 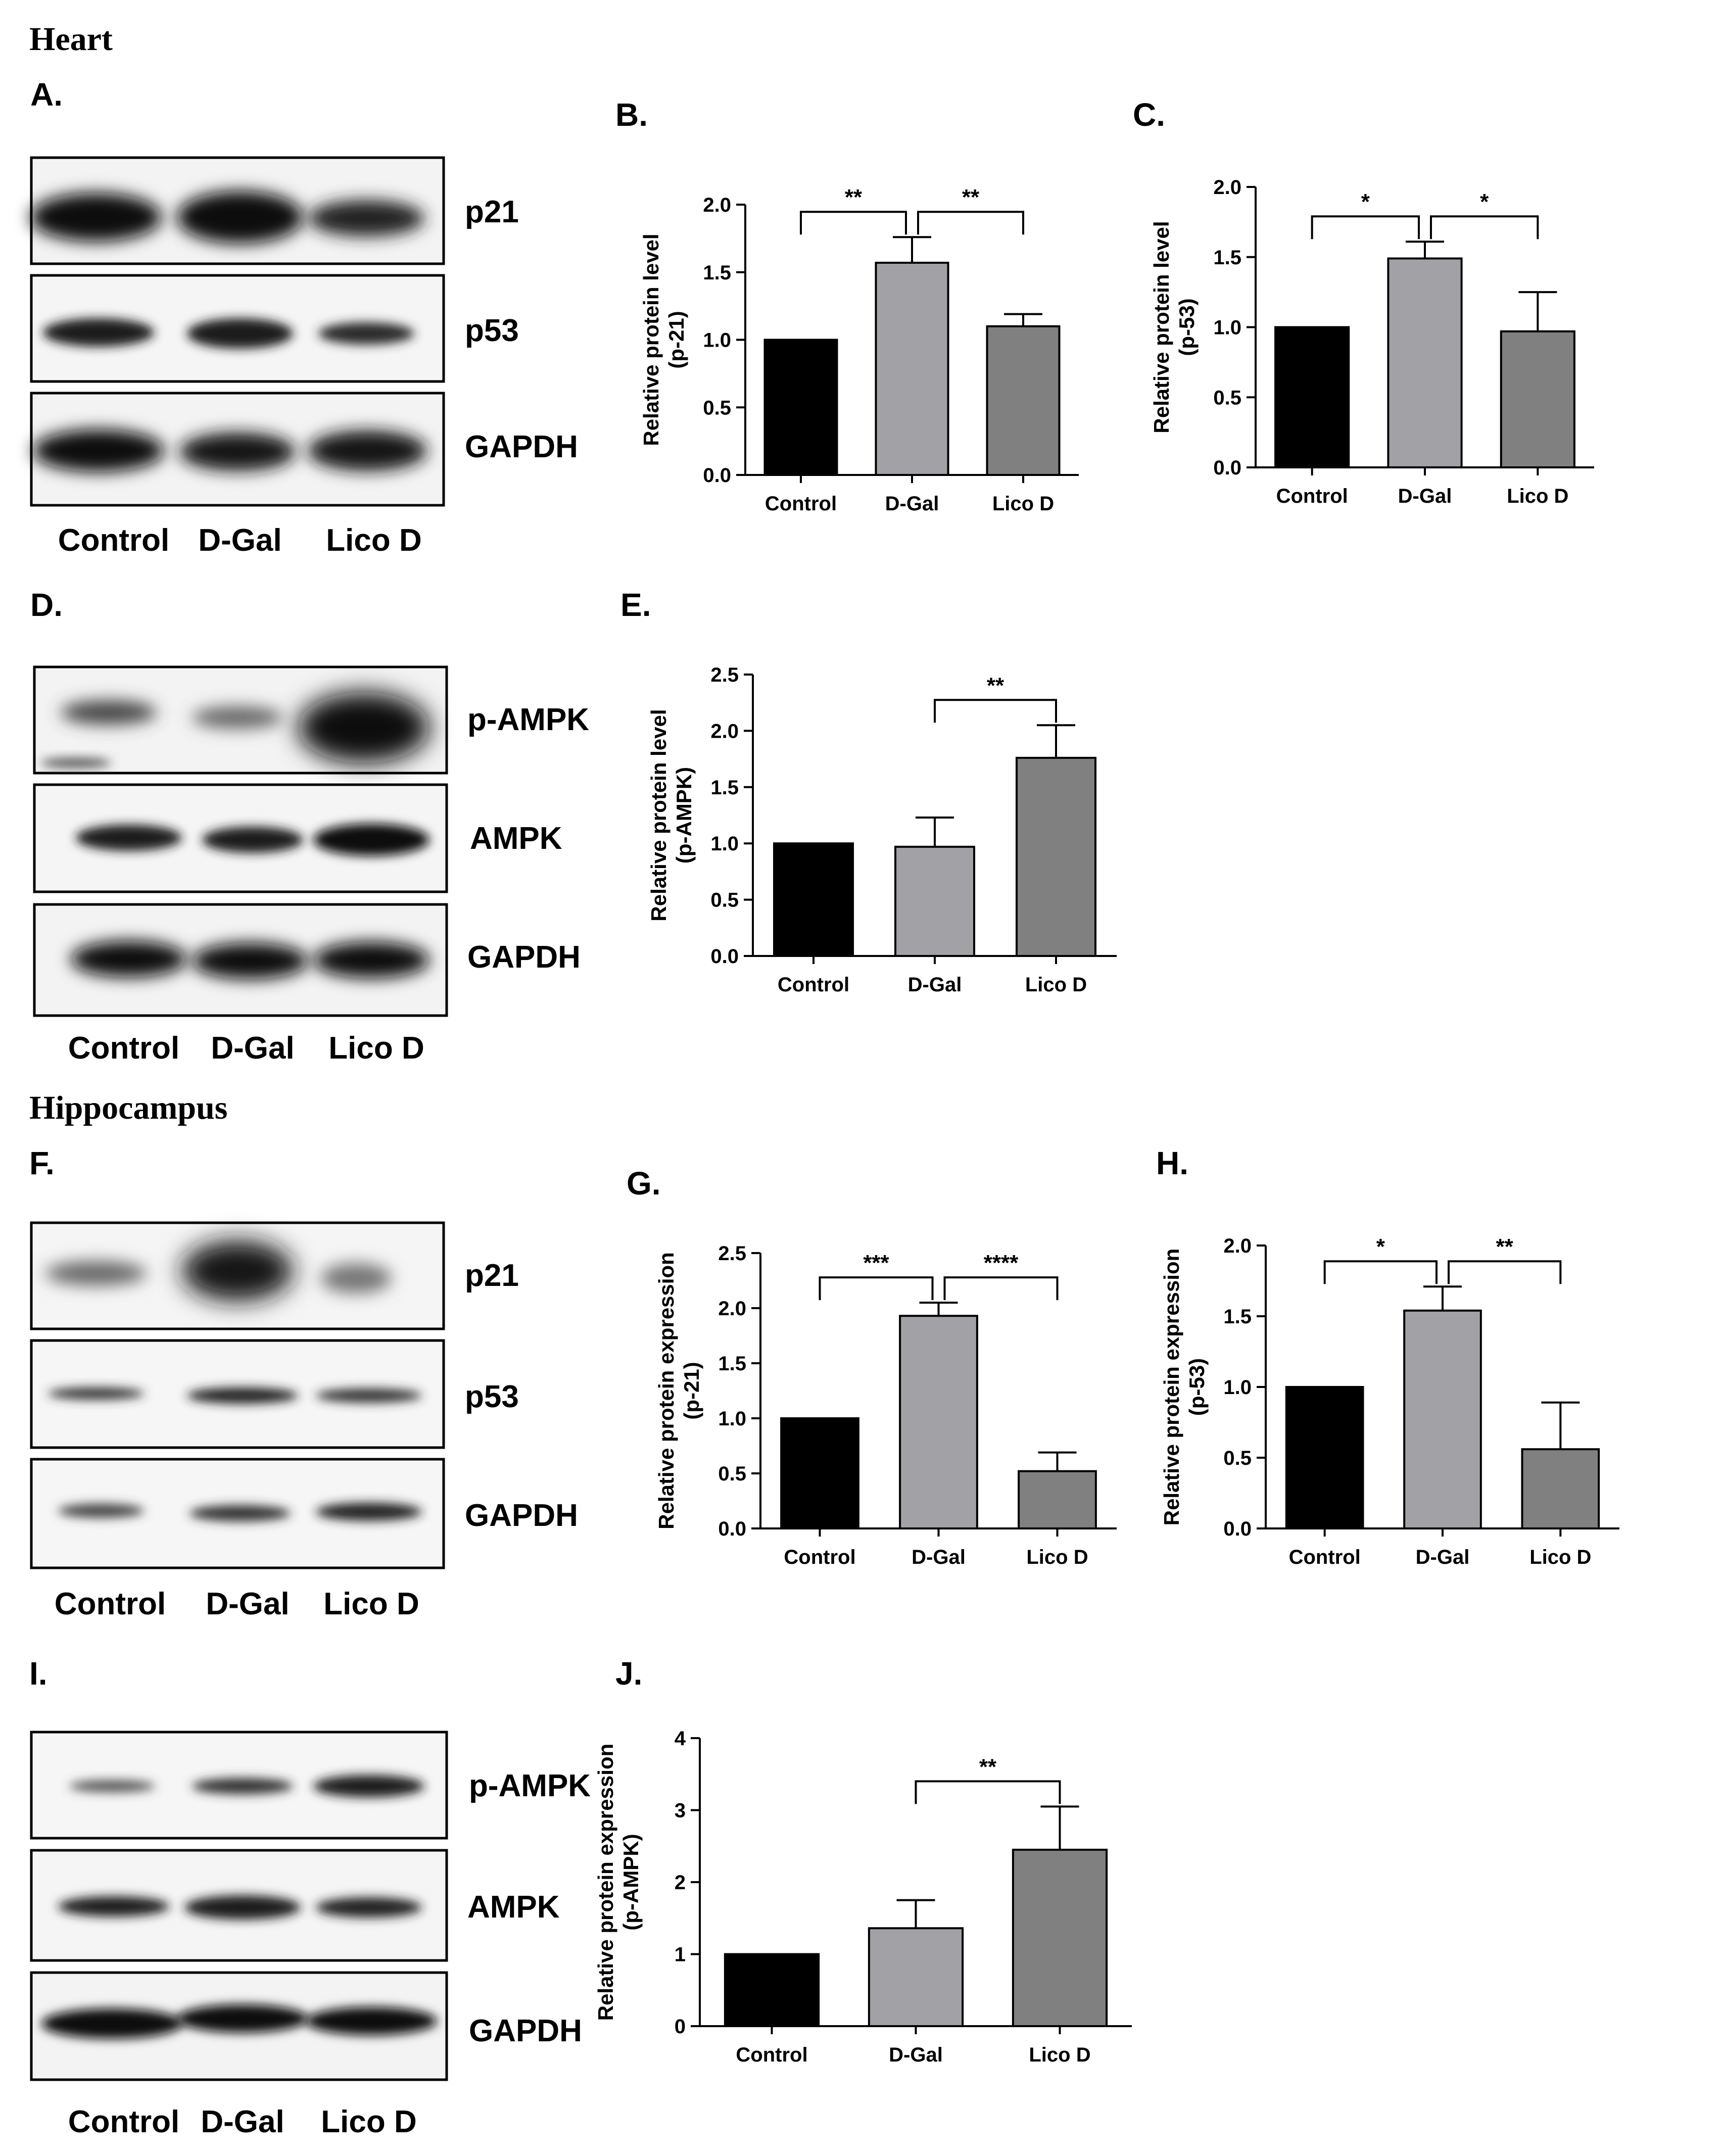 I want to click on chart-j-y-axis-label: Relative protein expression (p-AMPK), so click(x=618, y=1882).